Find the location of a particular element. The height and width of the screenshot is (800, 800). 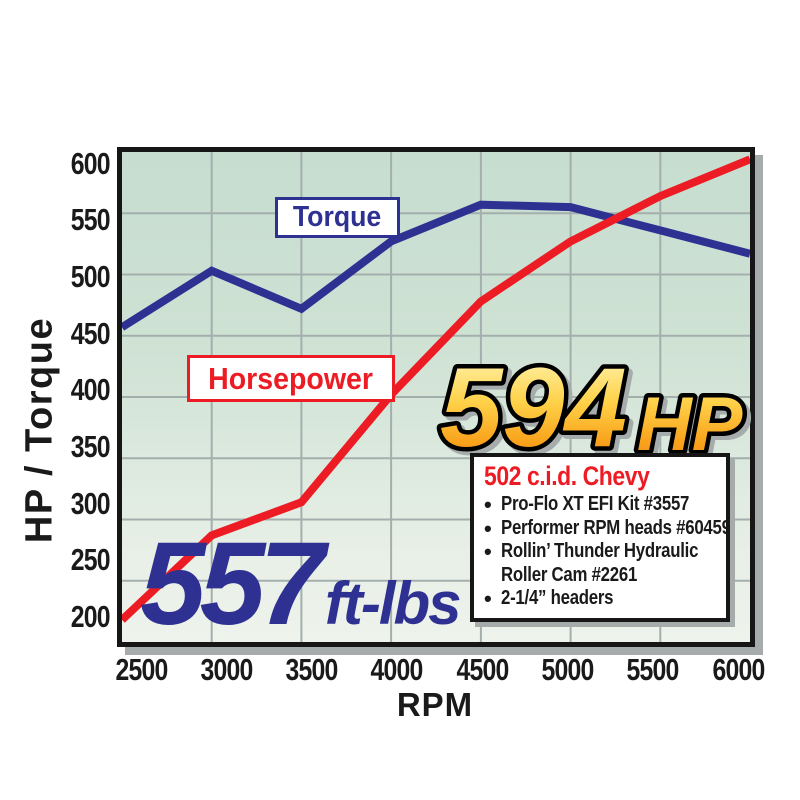

torque-series-label-text: Torque is located at coordinates (337, 217).